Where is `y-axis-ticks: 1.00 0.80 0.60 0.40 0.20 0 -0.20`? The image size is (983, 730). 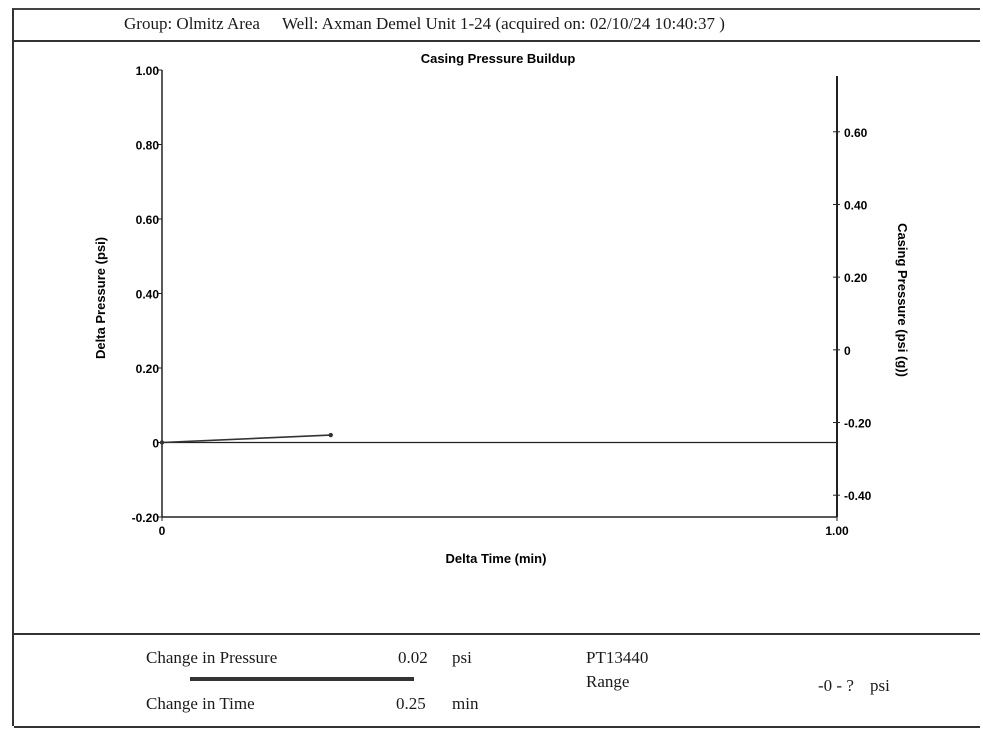 y-axis-ticks: 1.00 0.80 0.60 0.40 0.20 0 -0.20 is located at coordinates (147, 294).